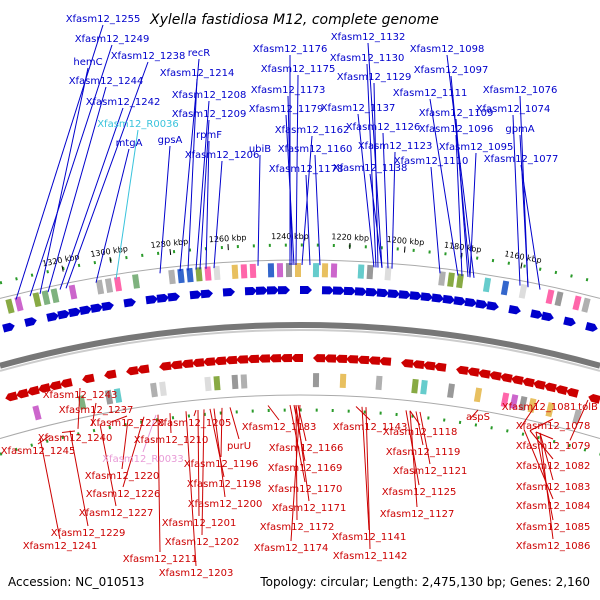 The height and width of the screenshot is (600, 600). Describe the element at coordinates (290, 49) in the screenshot. I see `forward-gene-label: Xfasm12_1176` at that location.